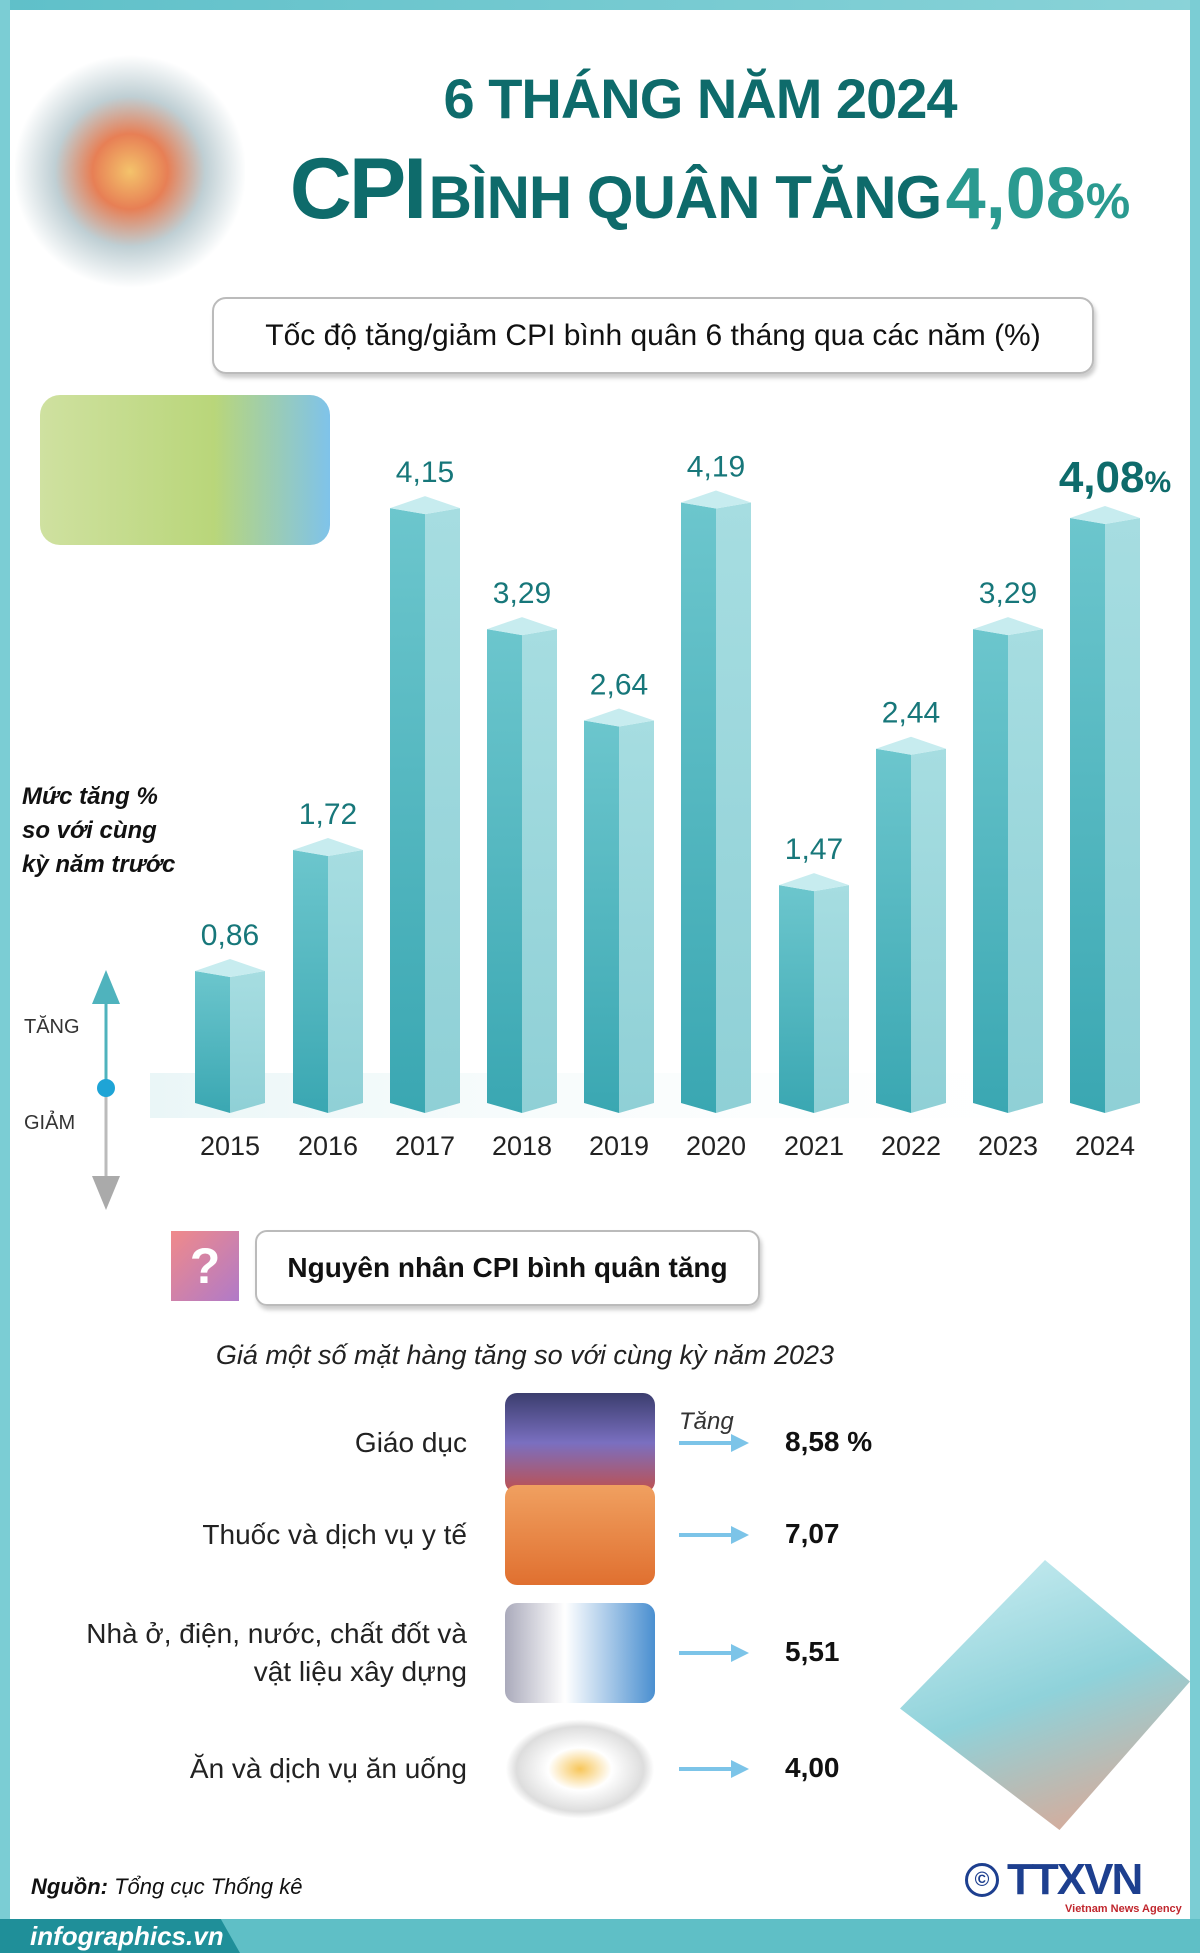 The height and width of the screenshot is (1953, 1200). I want to click on x-tick-label: 2016, so click(328, 1146).